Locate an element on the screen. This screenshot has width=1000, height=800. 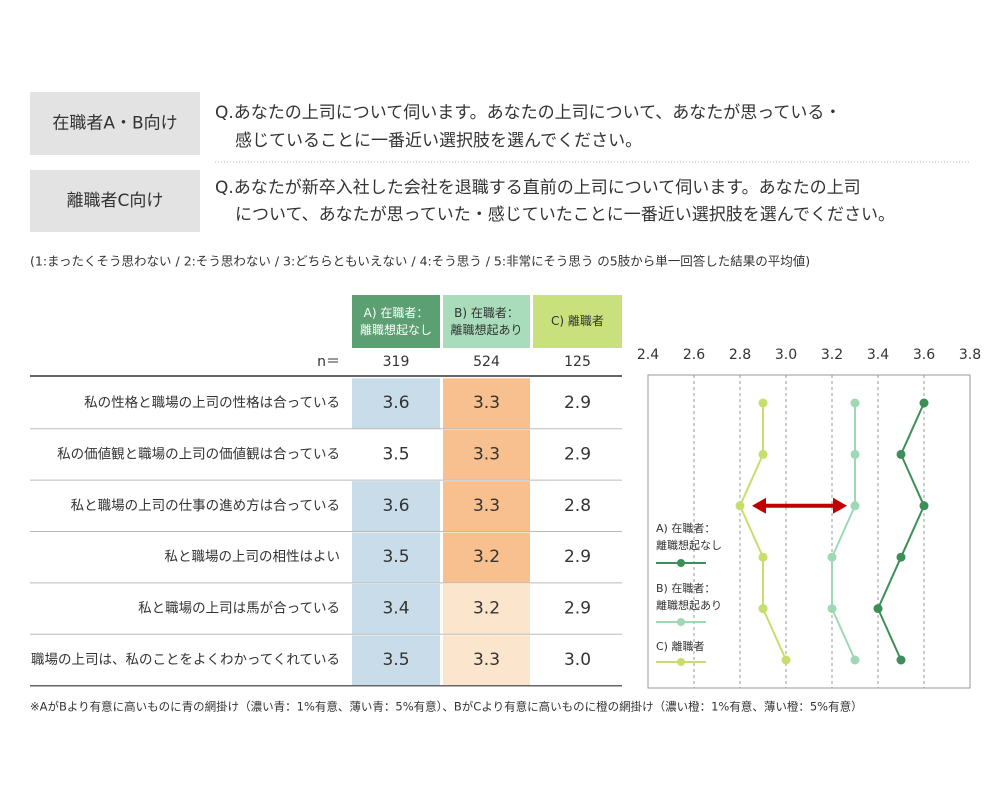
n-value: 524 is located at coordinates (486, 362).